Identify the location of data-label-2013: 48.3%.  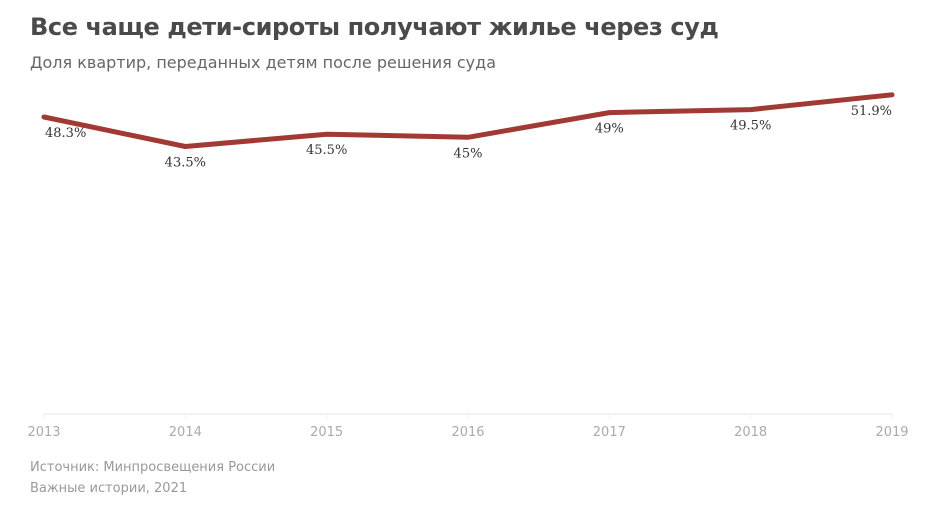
(65, 133).